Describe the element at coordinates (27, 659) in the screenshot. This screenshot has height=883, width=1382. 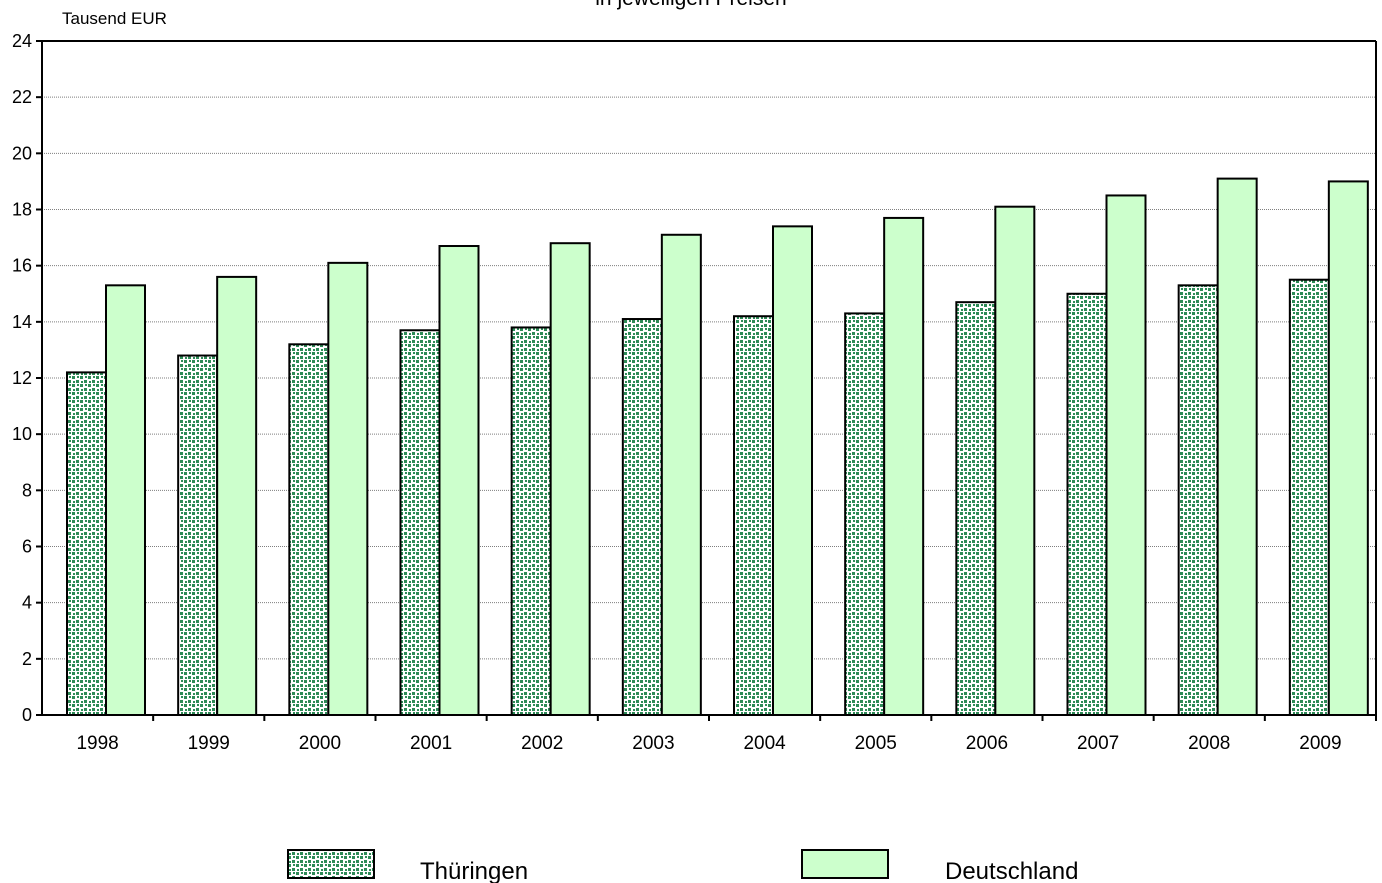
I see `y-tick-label: 2` at that location.